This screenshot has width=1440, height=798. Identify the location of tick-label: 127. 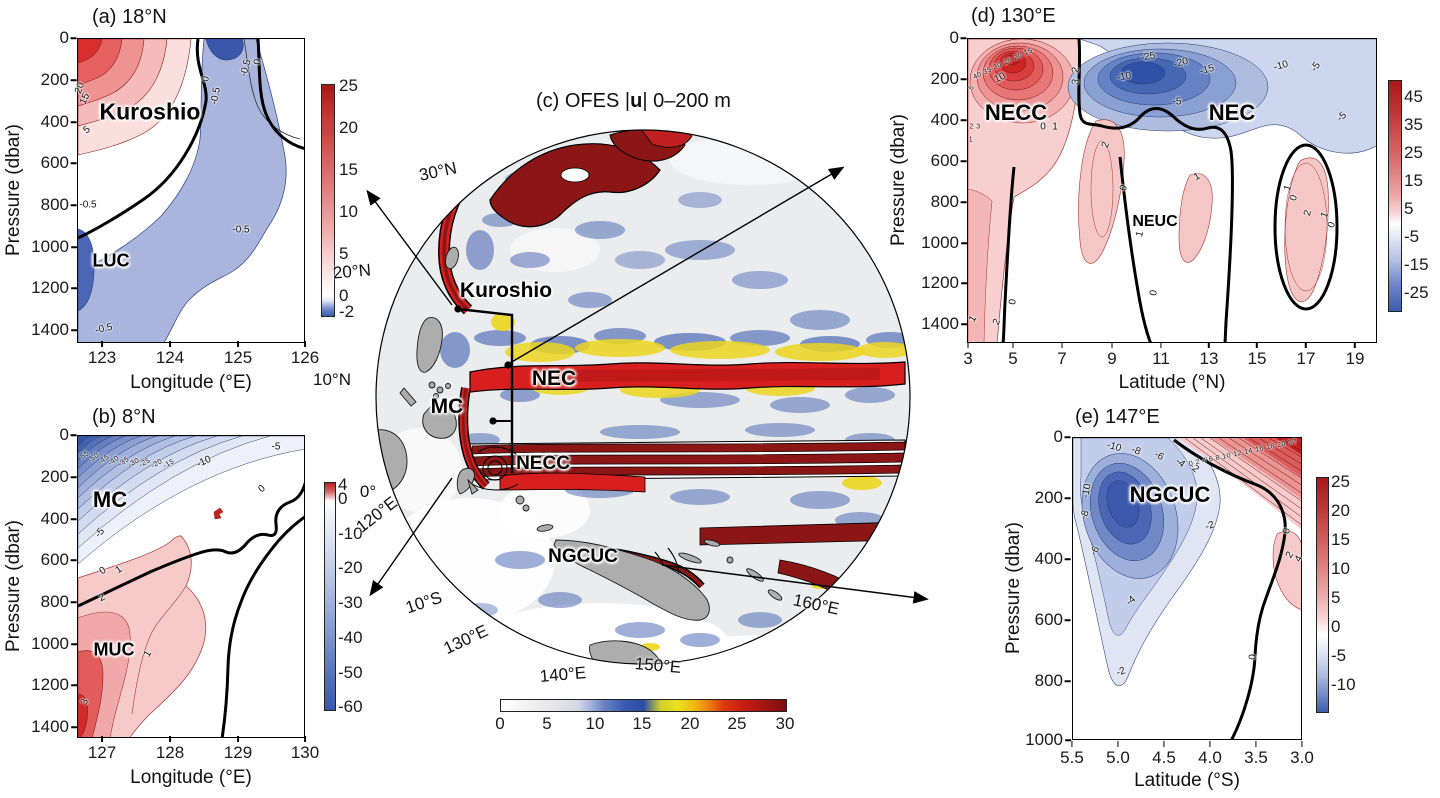
(102, 752).